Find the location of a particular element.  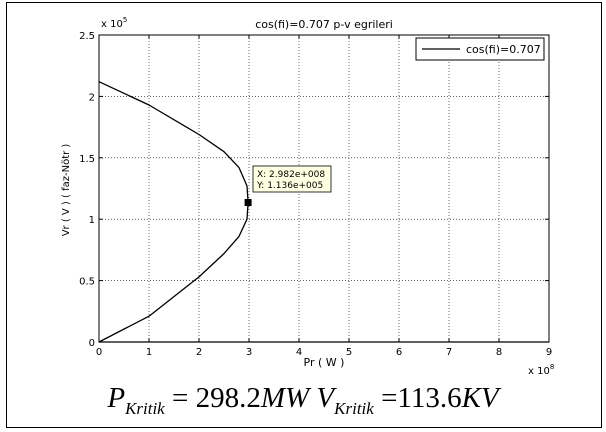

v-symbol: V is located at coordinates (325, 398).